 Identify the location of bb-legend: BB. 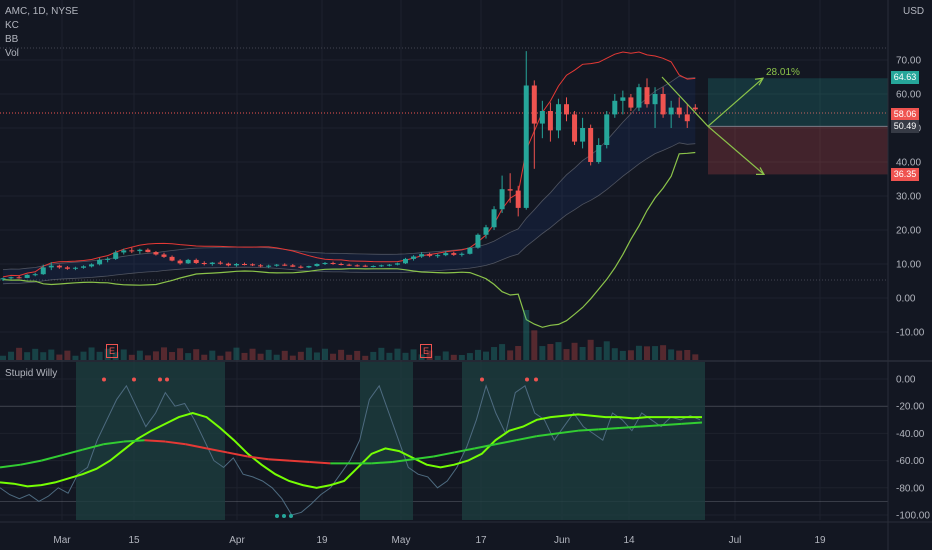
(12, 39).